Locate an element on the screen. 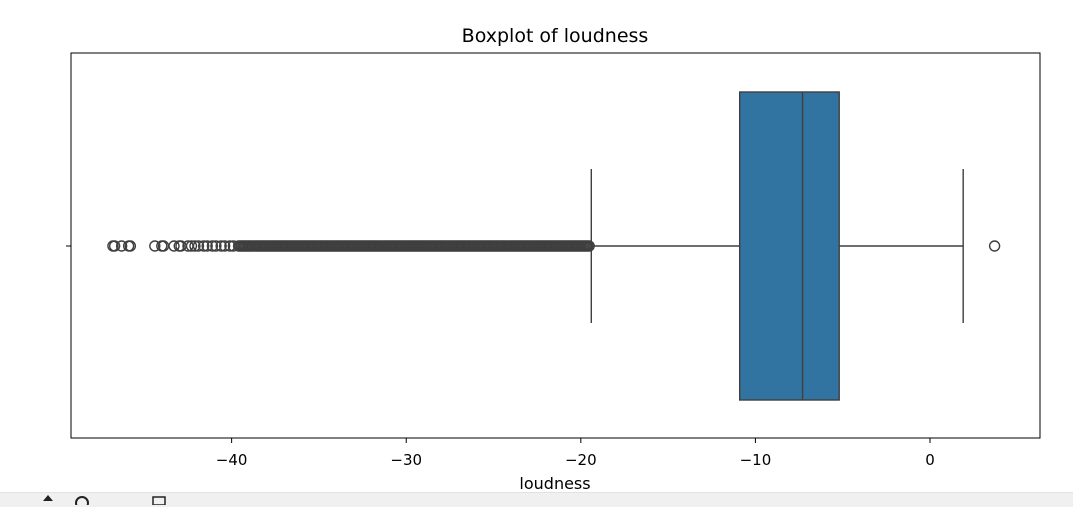  chart-title: Boxplot of loudness is located at coordinates (555, 36).